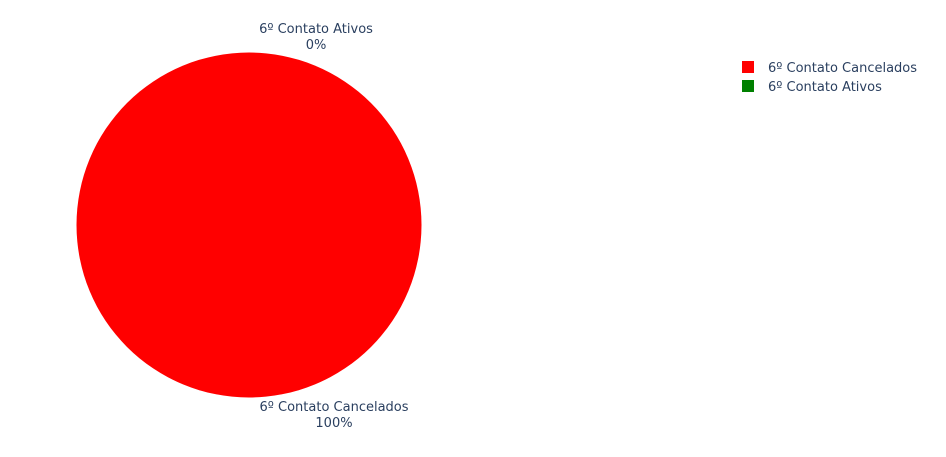 The image size is (946, 457). What do you see at coordinates (842, 68) in the screenshot?
I see `legend-label: 6º Contato Cancelados` at bounding box center [842, 68].